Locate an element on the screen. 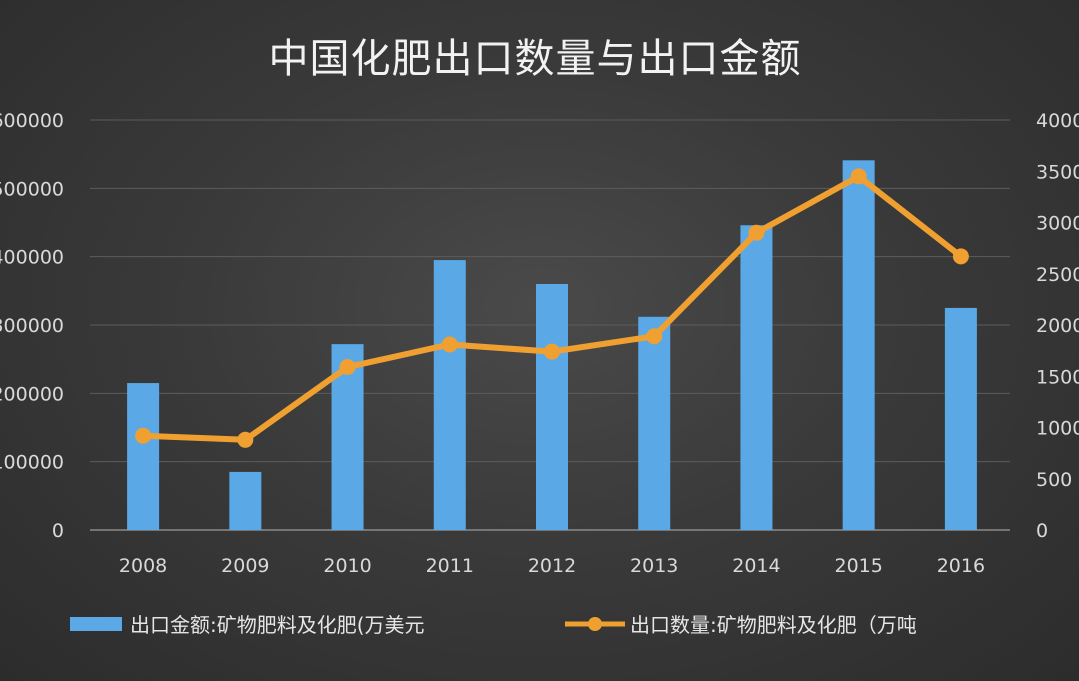 This screenshot has width=1079, height=681. left-axis: 0 100000 200000 300000 400000 500000 600000 is located at coordinates (32, 326).